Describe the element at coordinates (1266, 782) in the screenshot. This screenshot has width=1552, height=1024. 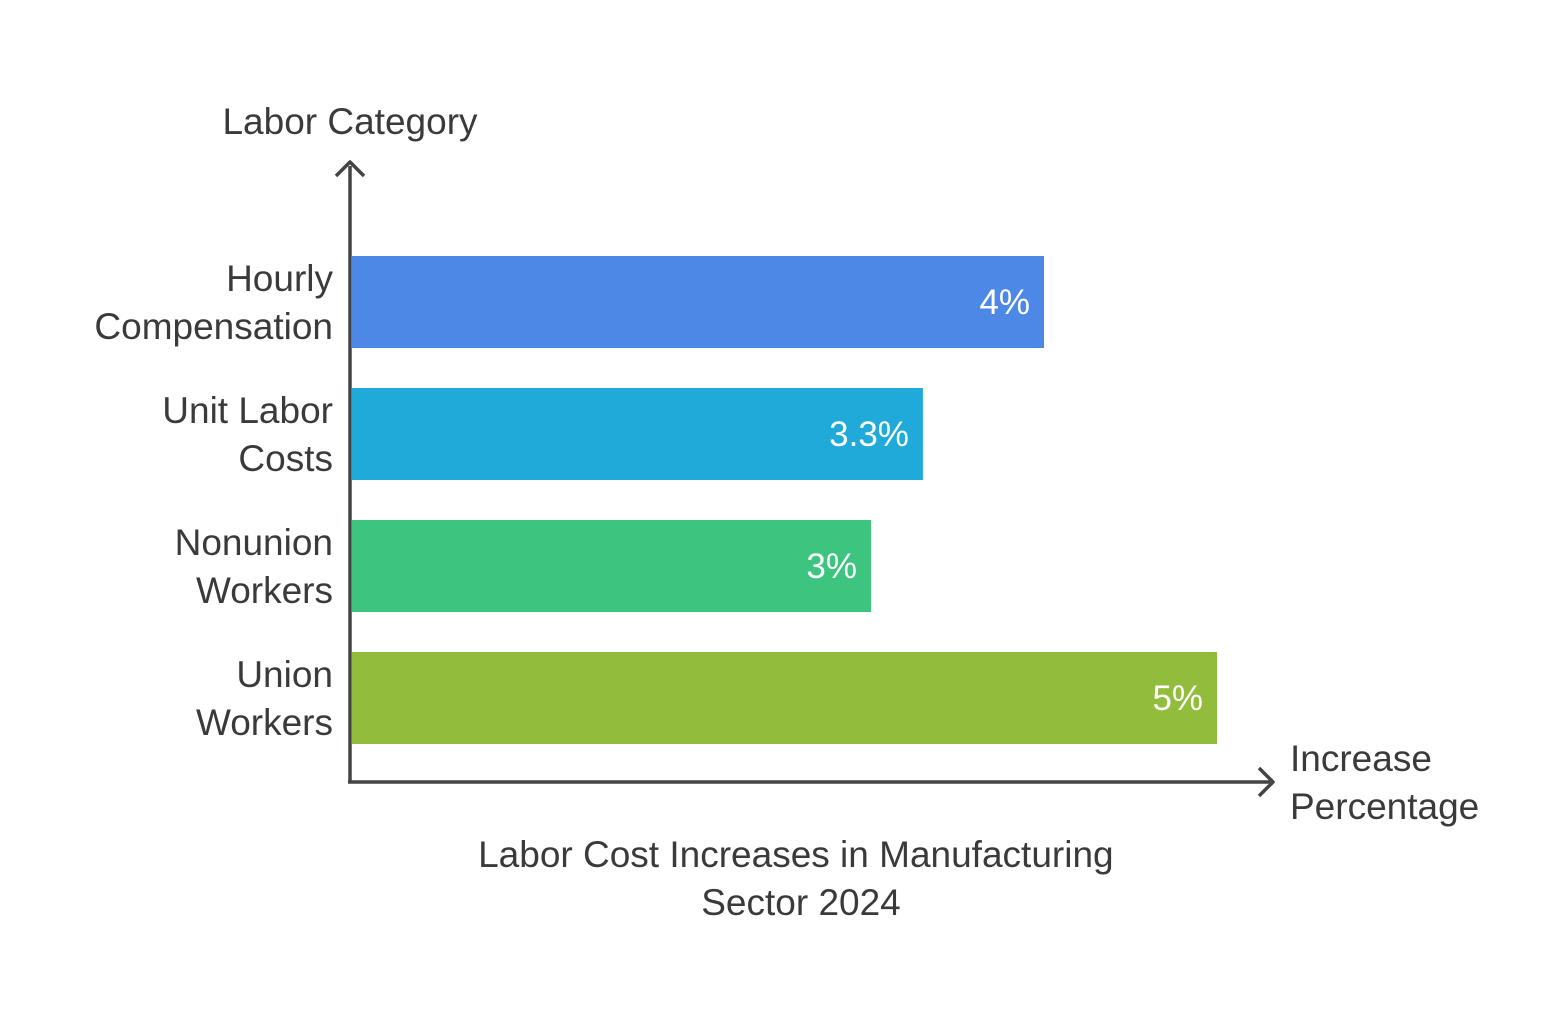
I see `x-axis-arrowhead` at that location.